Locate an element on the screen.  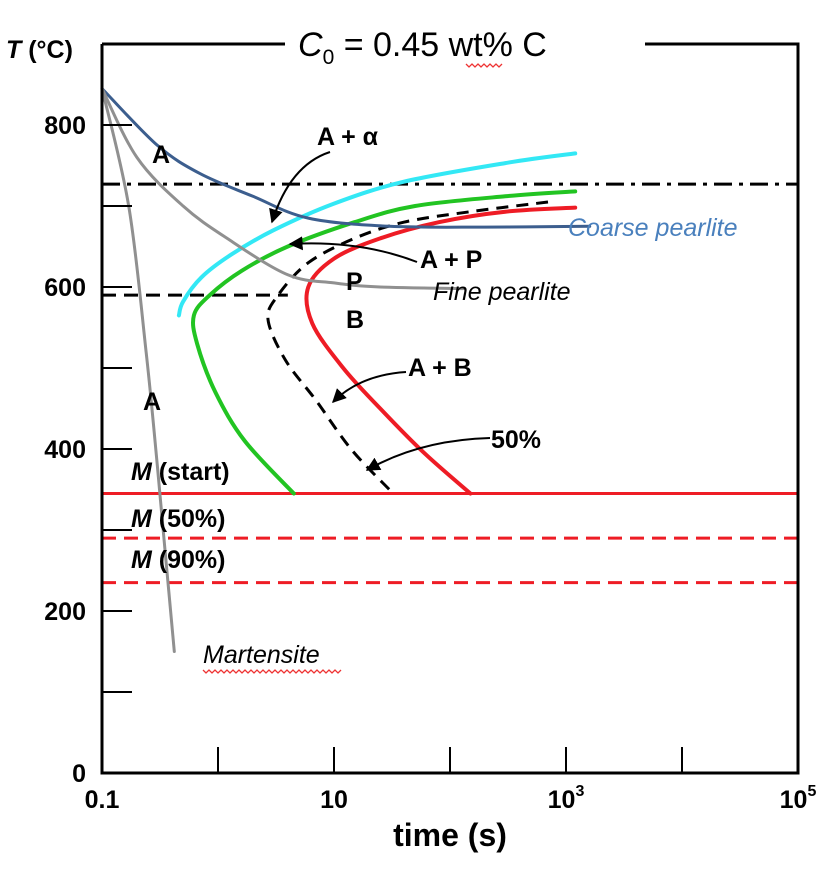
arrow-fifty-percent is located at coordinates (428, 454).